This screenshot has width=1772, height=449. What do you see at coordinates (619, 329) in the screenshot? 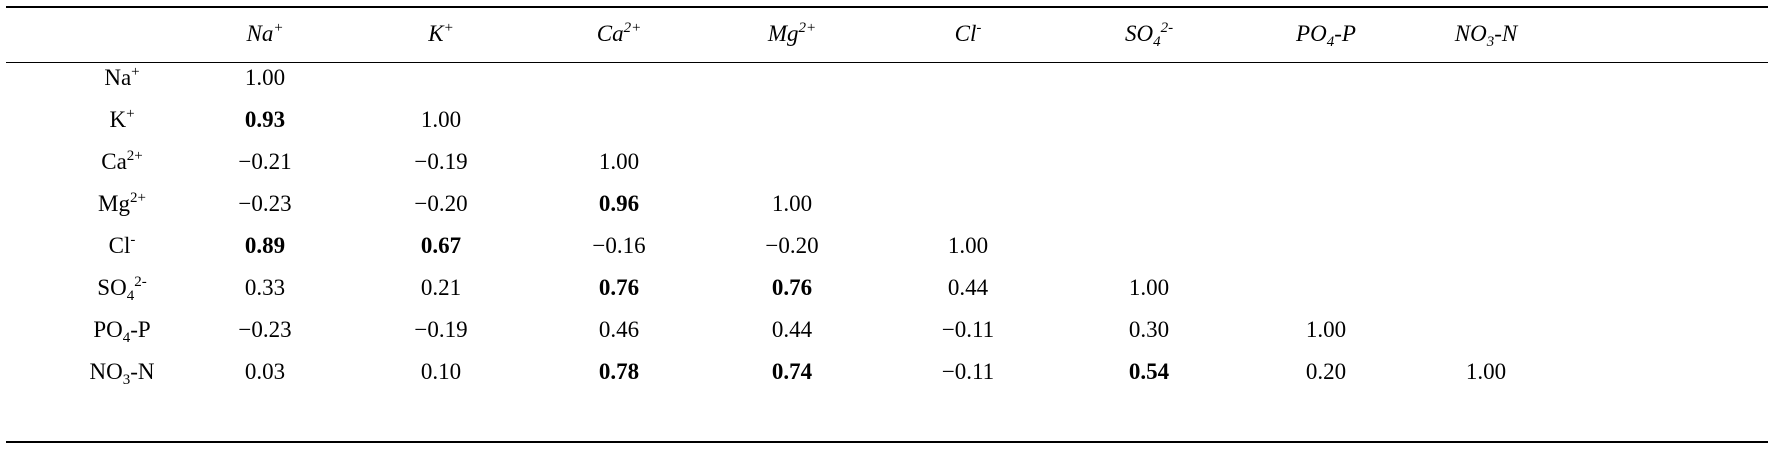
I see `table-cell: 0.46` at bounding box center [619, 329].